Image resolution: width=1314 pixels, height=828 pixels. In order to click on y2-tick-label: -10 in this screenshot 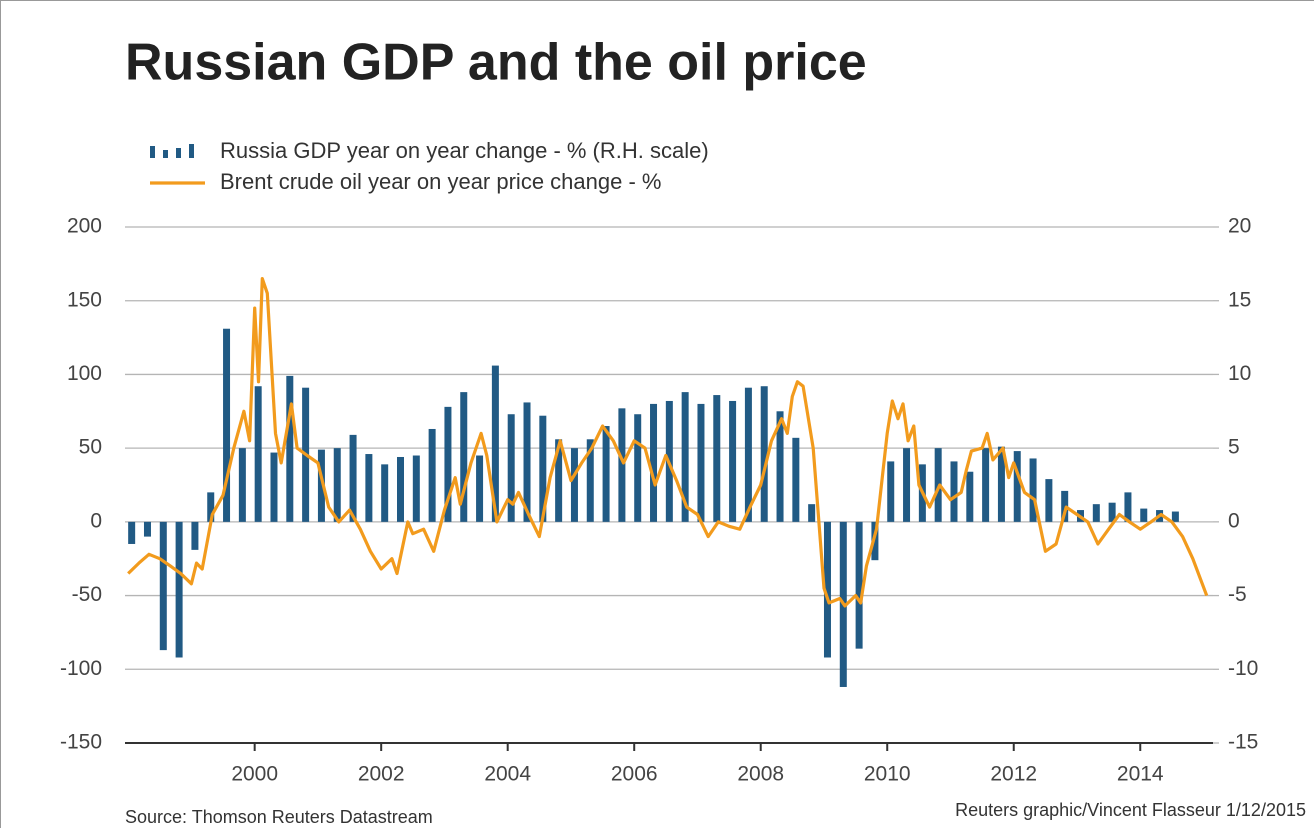, I will do `click(1243, 668)`.